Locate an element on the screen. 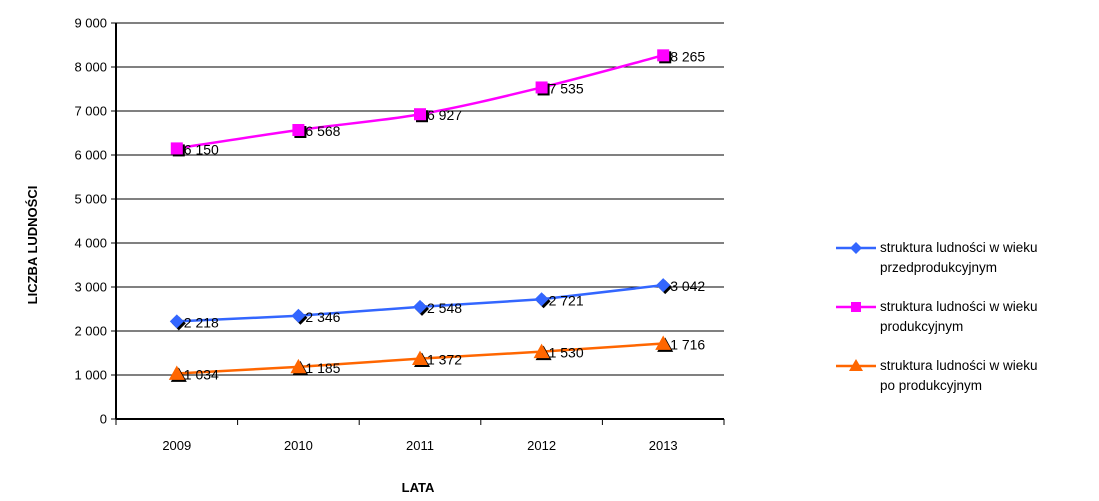  y-tick-label: 2 000 is located at coordinates (90, 331).